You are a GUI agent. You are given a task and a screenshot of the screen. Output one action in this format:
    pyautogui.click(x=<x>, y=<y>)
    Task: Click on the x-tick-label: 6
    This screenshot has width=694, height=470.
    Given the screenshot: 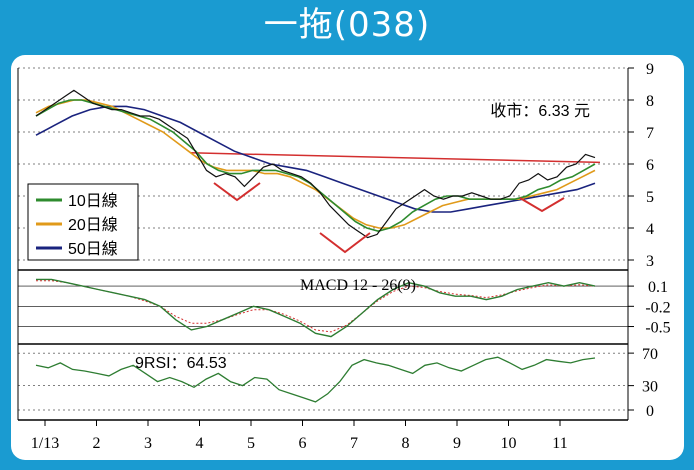 What is the action you would take?
    pyautogui.click(x=303, y=443)
    